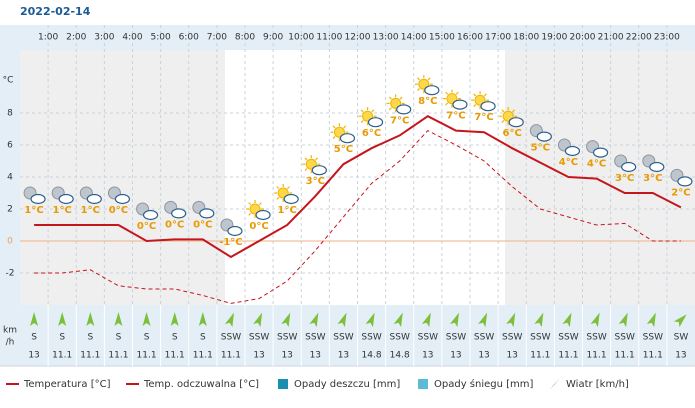 The image size is (695, 408). I want to click on legend-label: Temp. odczuwalna [°C], so click(201, 384).